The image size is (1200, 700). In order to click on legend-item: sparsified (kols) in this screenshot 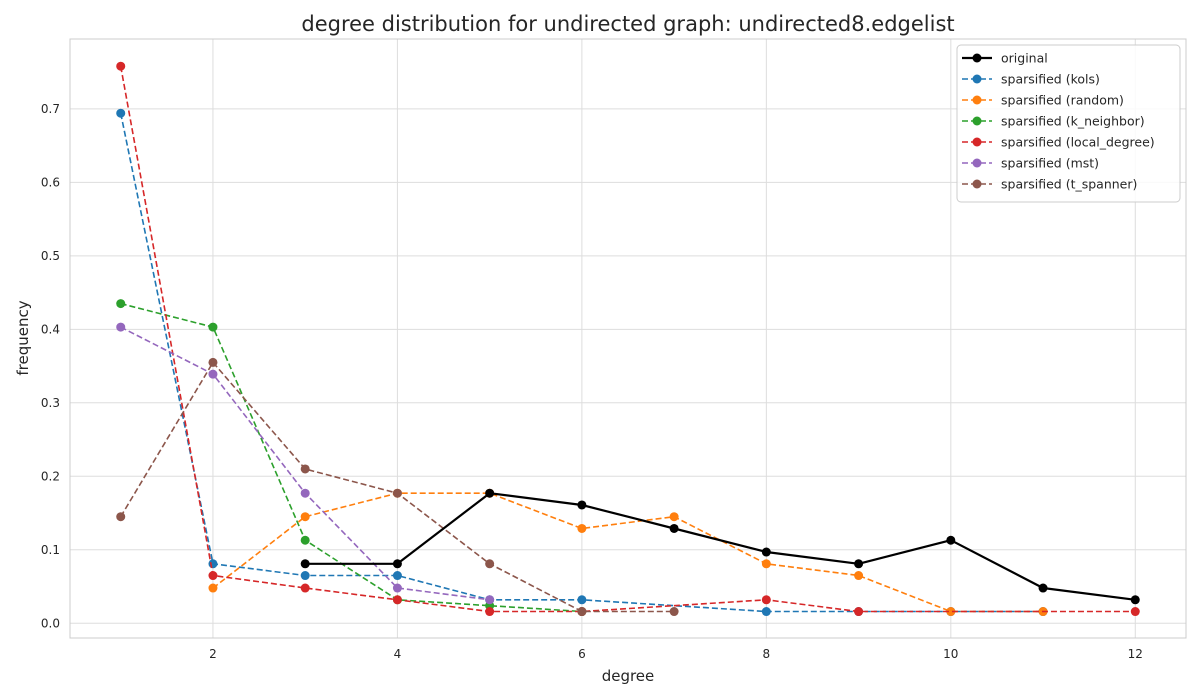, I will do `click(1031, 79)`.